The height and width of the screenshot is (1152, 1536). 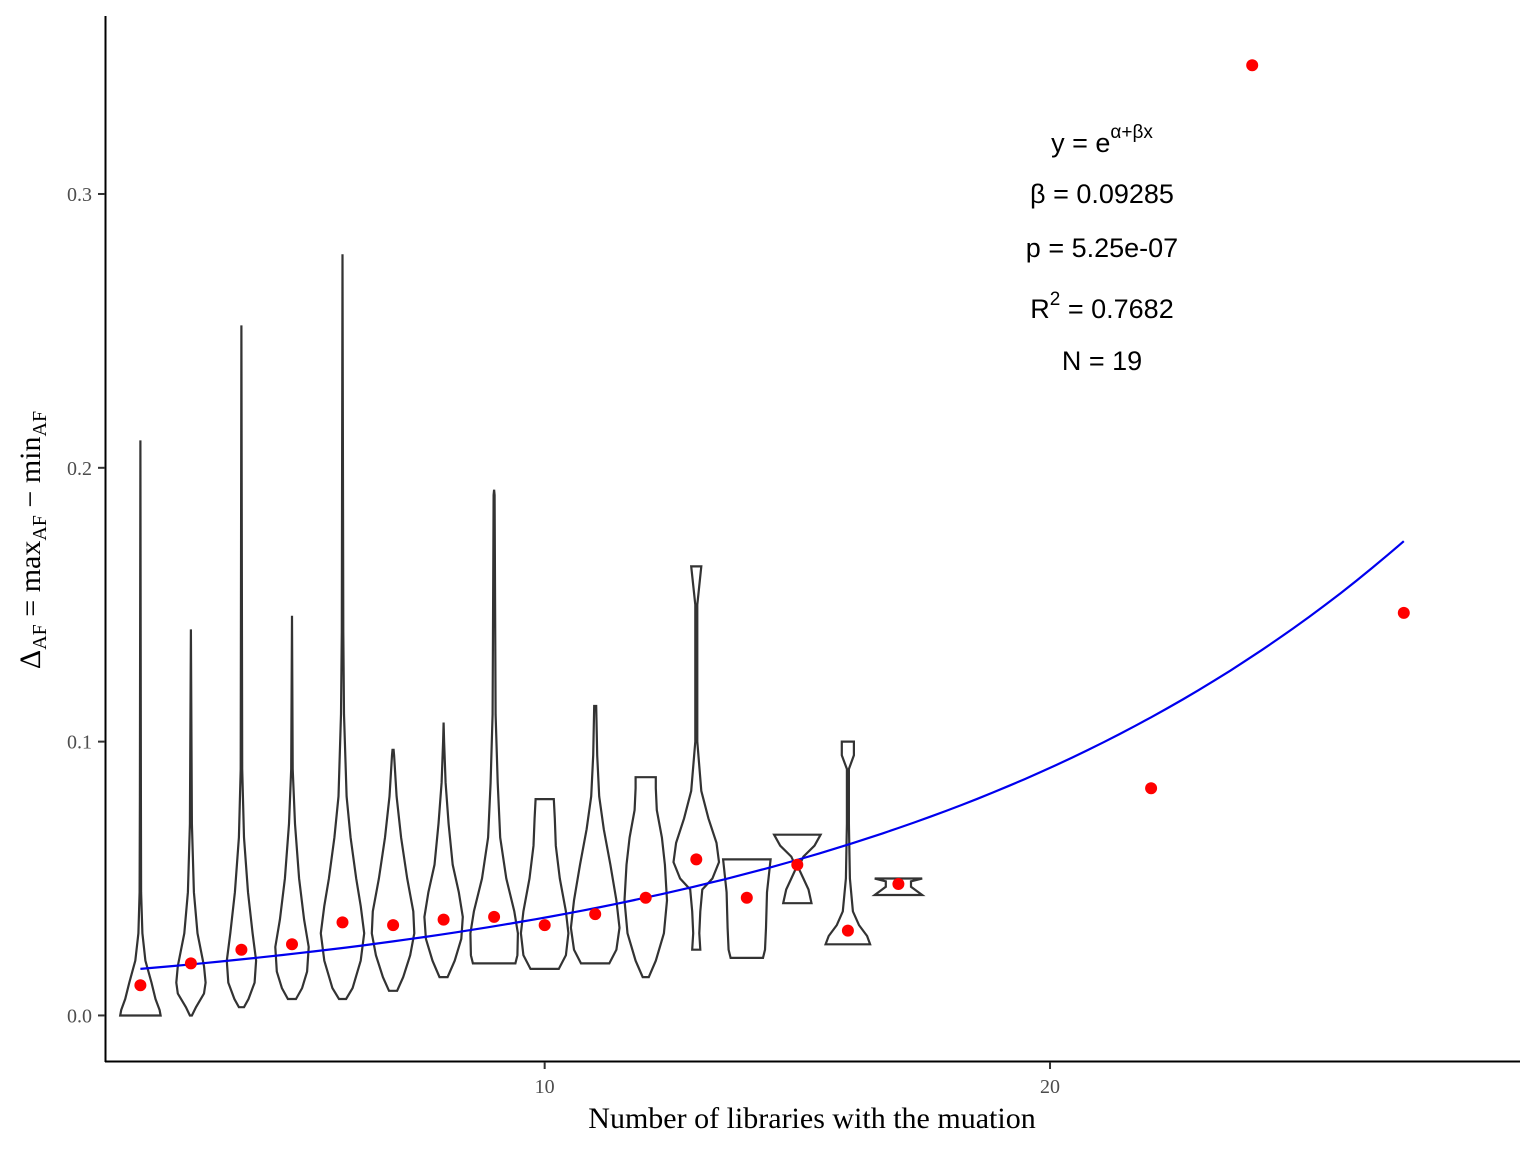 I want to click on y-tick-label: 0.3, so click(x=79, y=195).